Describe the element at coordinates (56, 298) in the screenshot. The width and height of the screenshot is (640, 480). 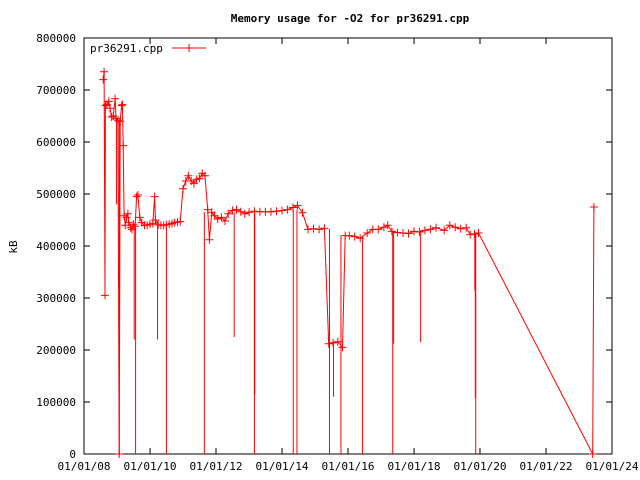
I see `y-tick-label: 300000` at that location.